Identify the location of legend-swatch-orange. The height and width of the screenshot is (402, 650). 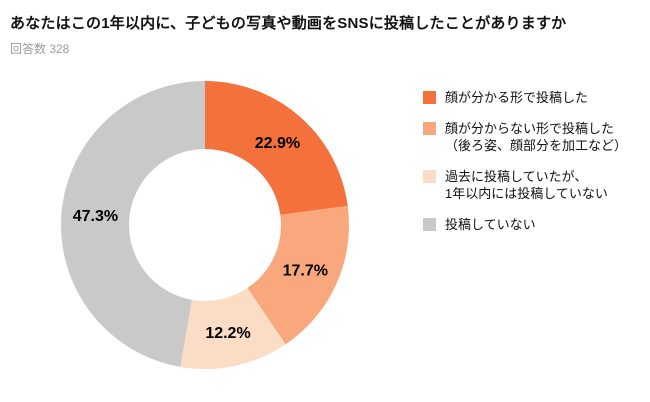
(429, 97).